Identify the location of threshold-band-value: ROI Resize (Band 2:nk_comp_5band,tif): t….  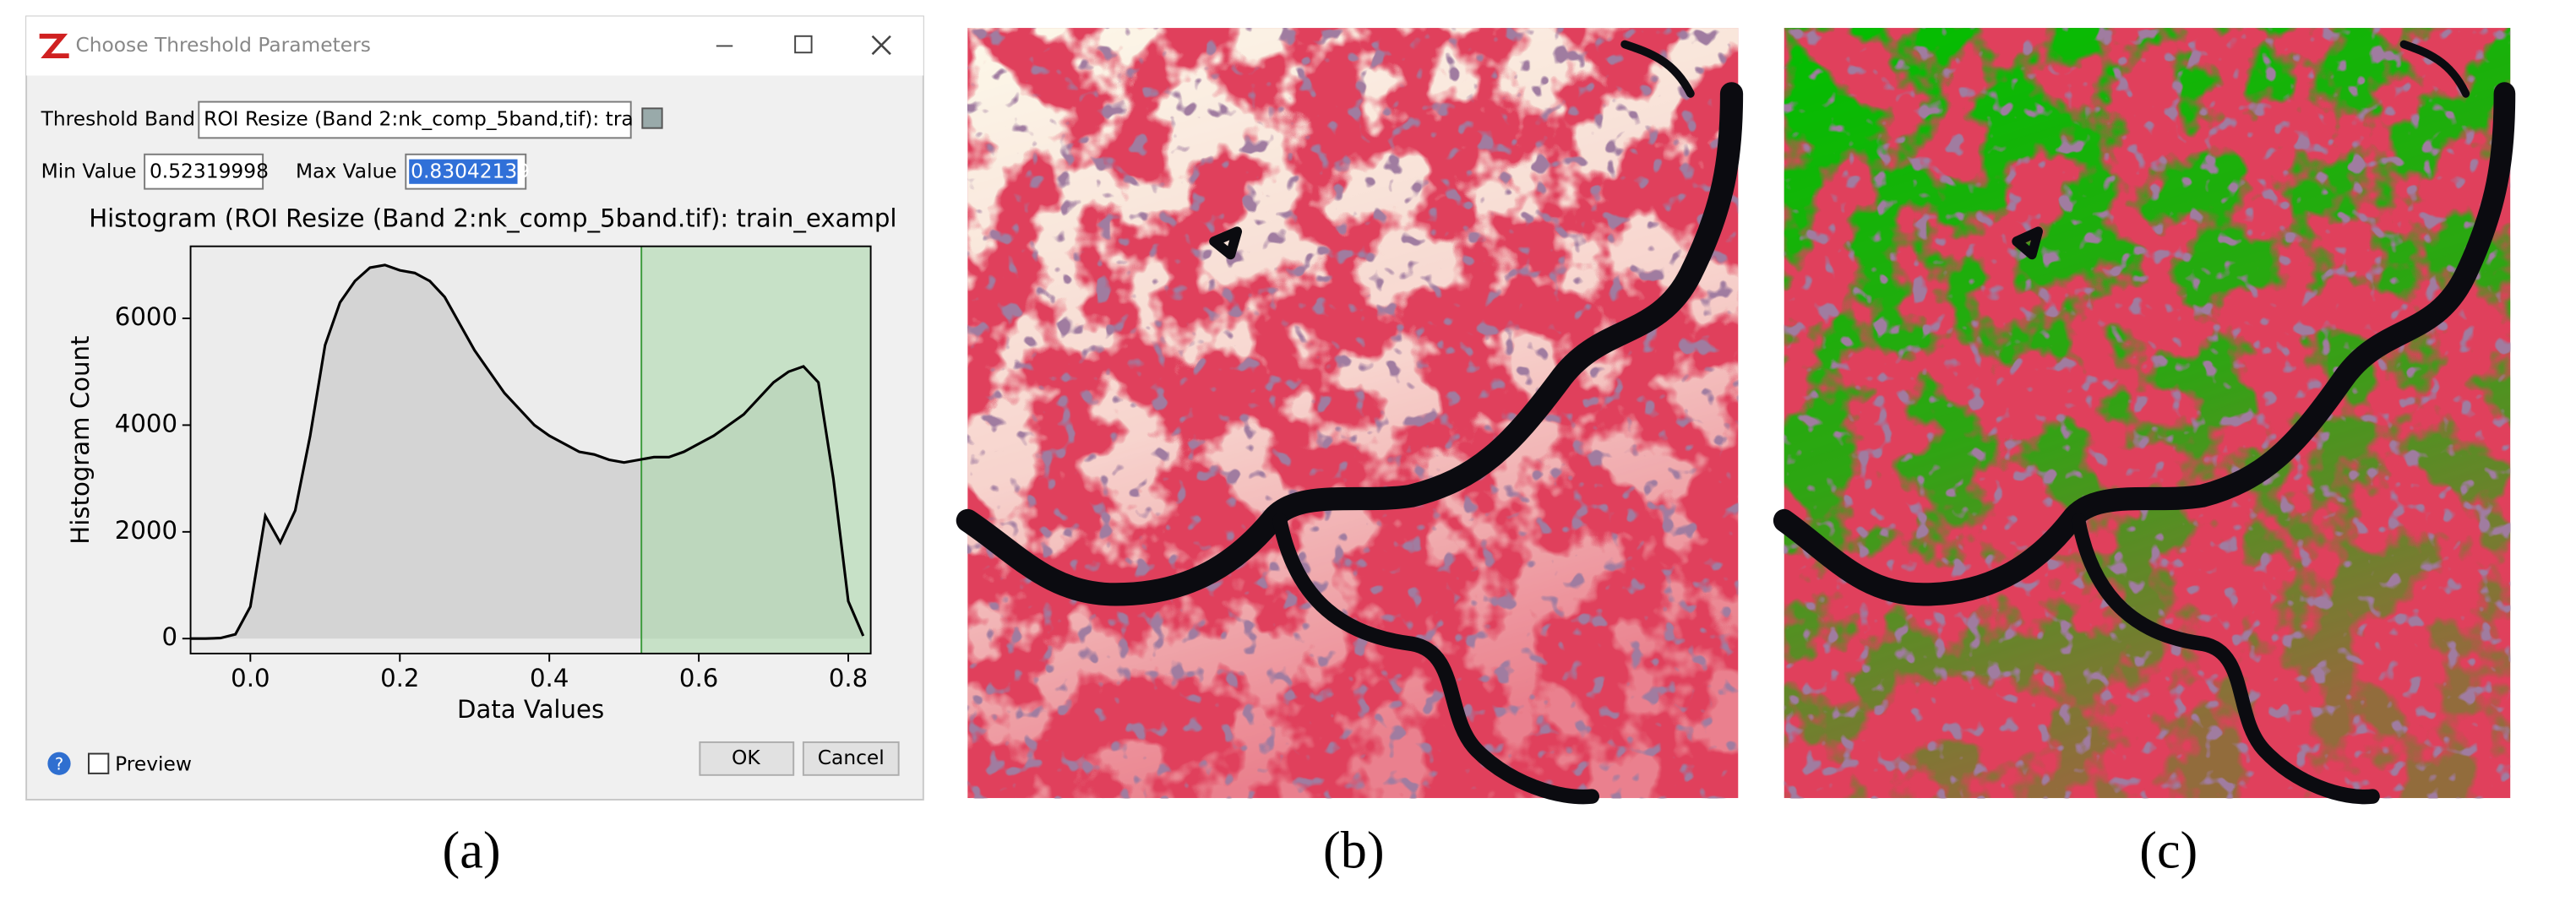
(419, 118).